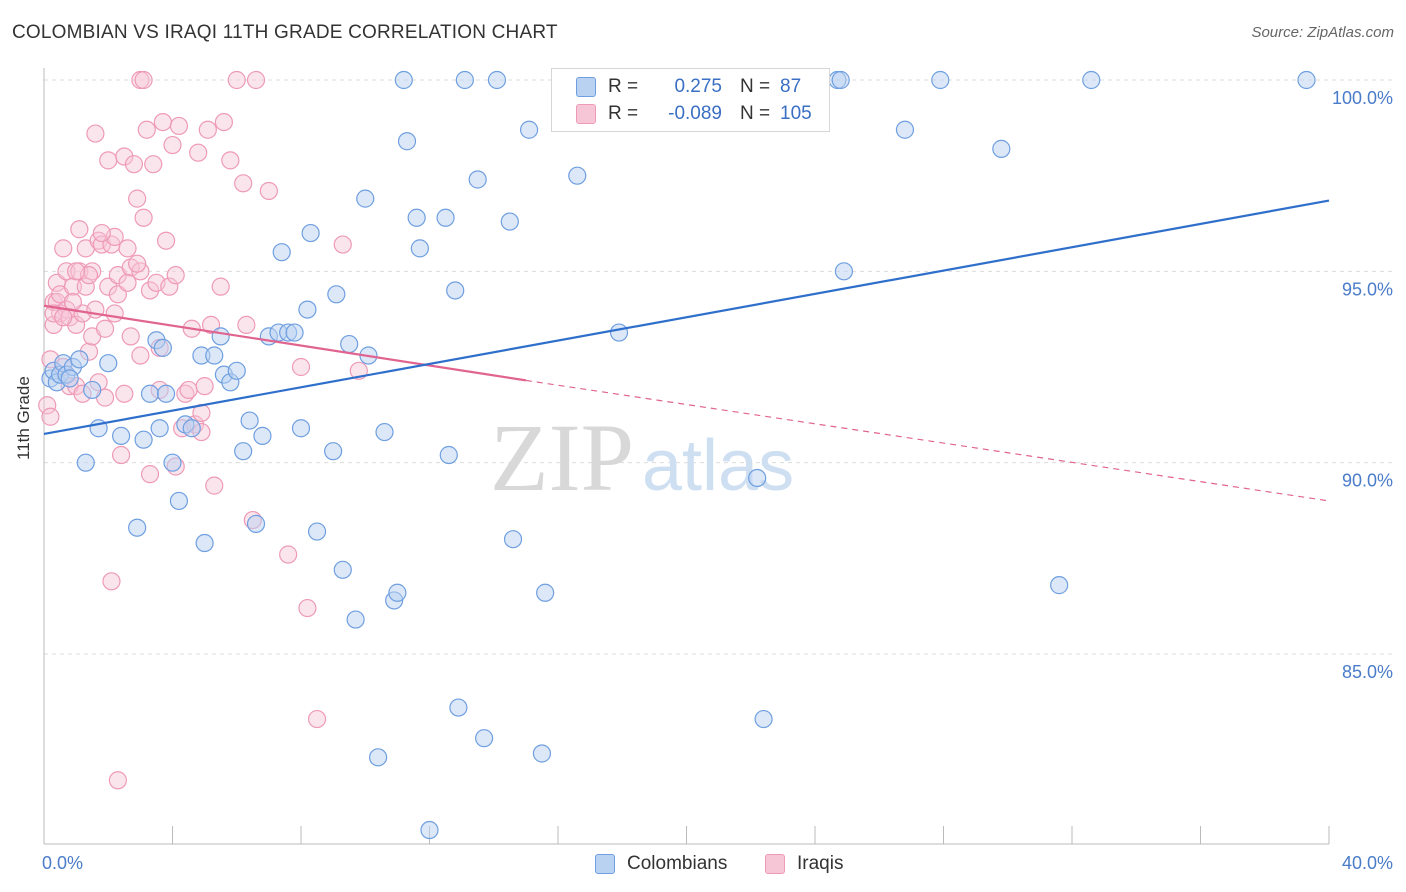  What do you see at coordinates (623, 86) in the screenshot?
I see `legend-r-label: R =` at bounding box center [623, 86].